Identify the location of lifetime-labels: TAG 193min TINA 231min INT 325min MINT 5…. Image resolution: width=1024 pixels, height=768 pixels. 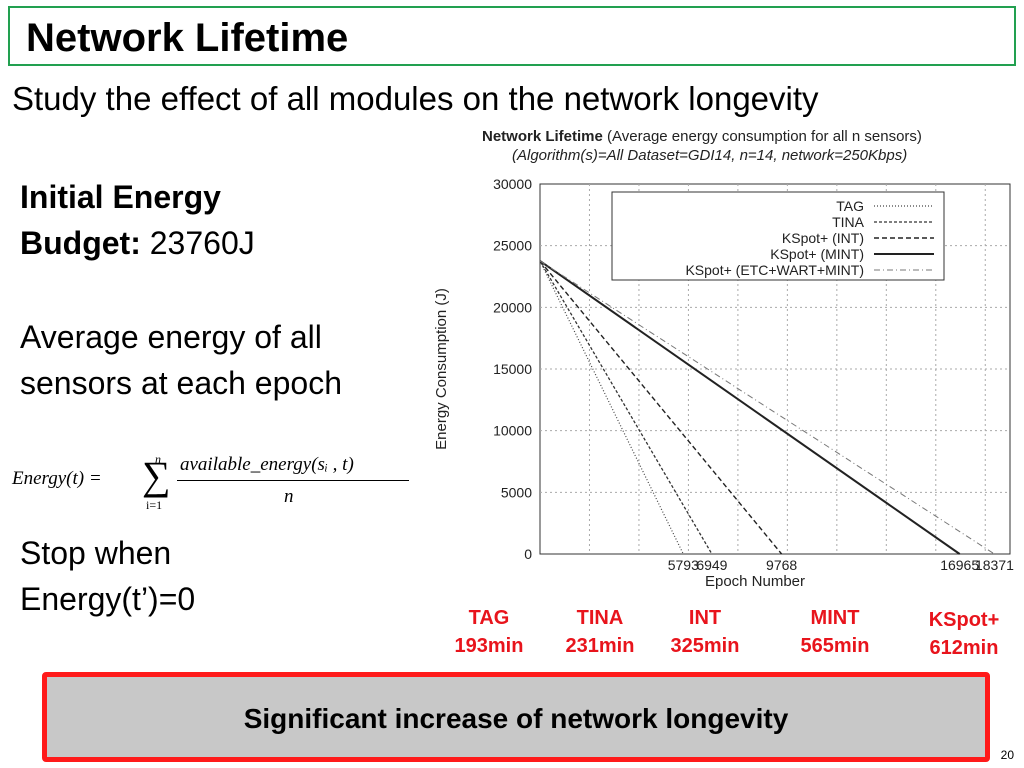
(512, 634).